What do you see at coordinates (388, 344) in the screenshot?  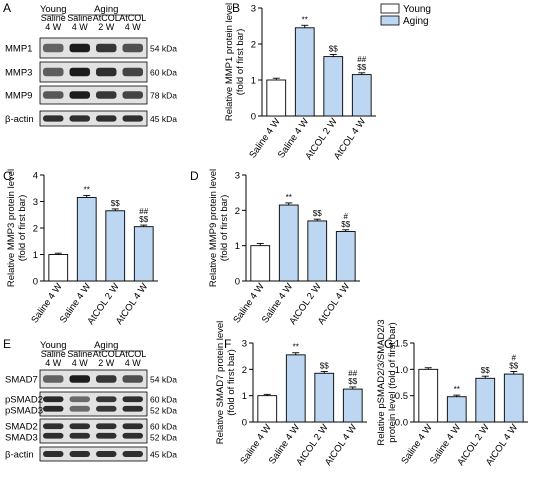 I see `panel-label-g: G` at bounding box center [388, 344].